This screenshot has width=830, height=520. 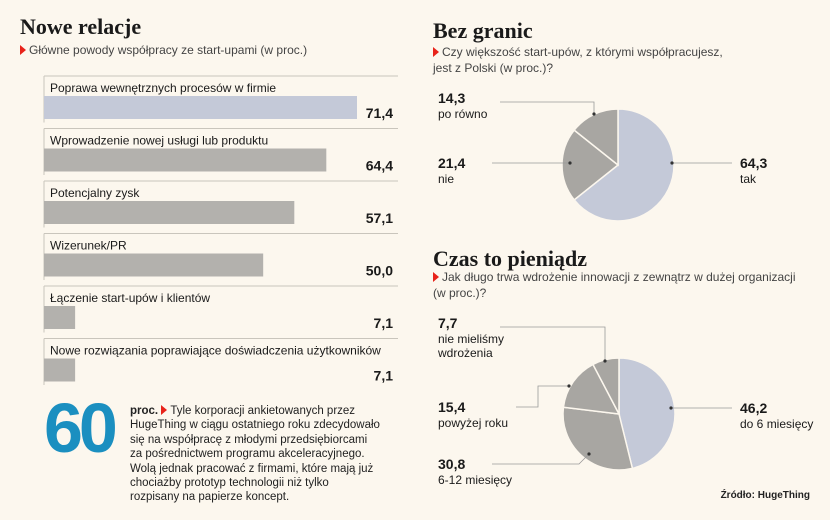 I want to click on source-note: Źródło: HugeThing, so click(x=765, y=495).